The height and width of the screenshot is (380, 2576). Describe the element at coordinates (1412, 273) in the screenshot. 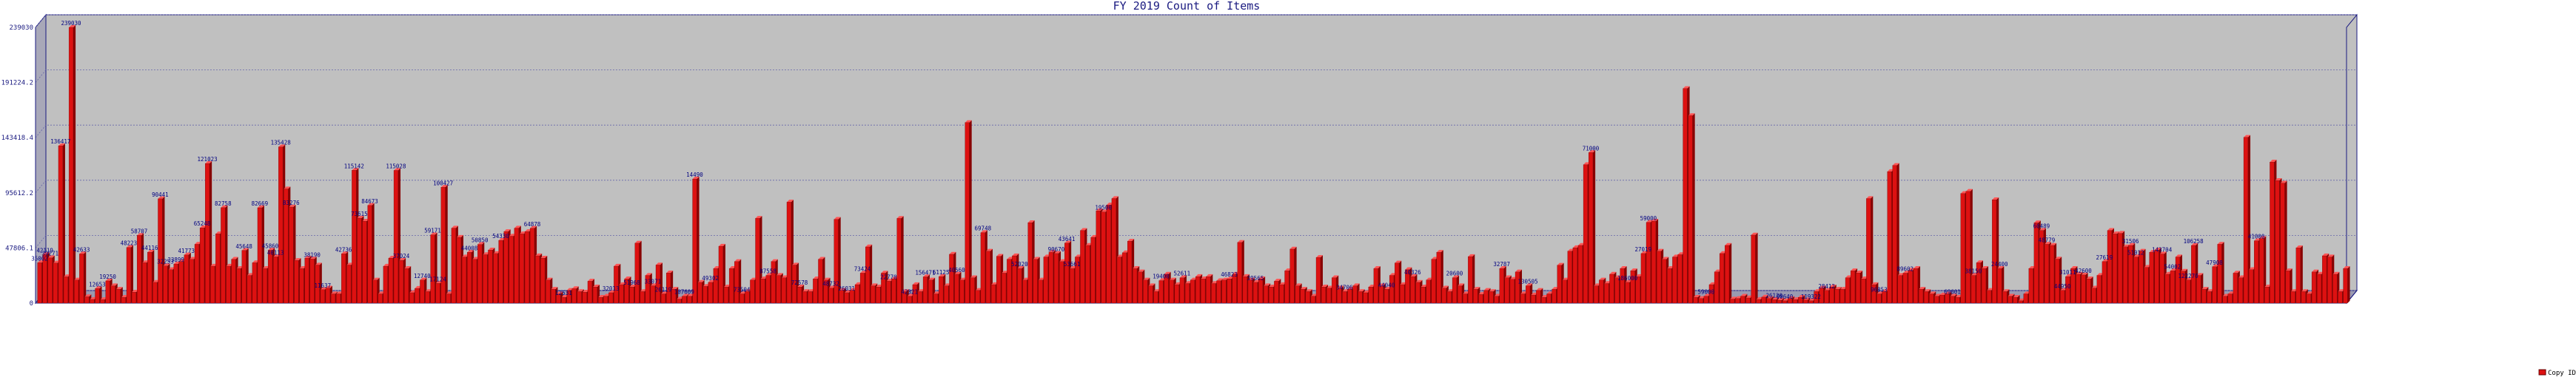

I see `value-label: 40326` at that location.